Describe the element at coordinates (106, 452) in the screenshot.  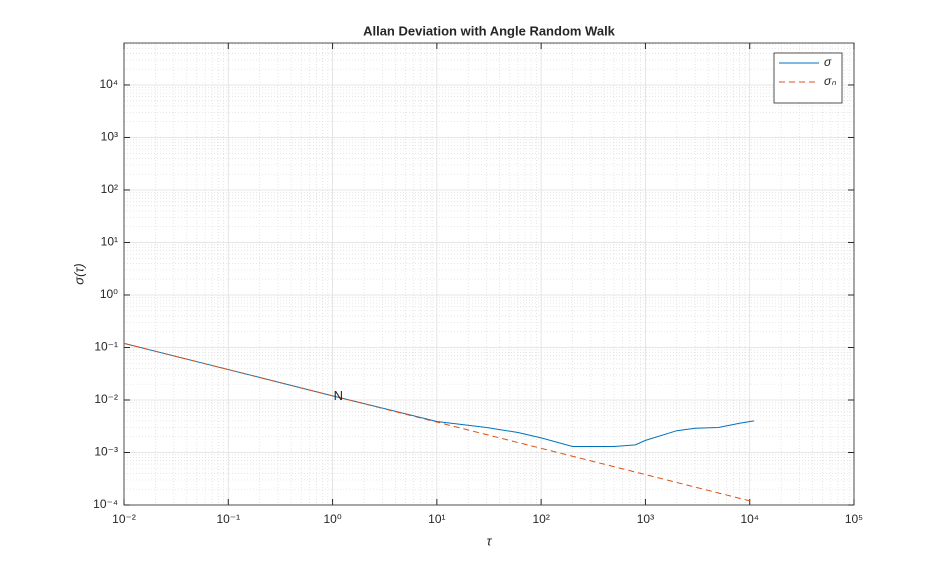
I see `y-tick-label: 10⁻³` at that location.